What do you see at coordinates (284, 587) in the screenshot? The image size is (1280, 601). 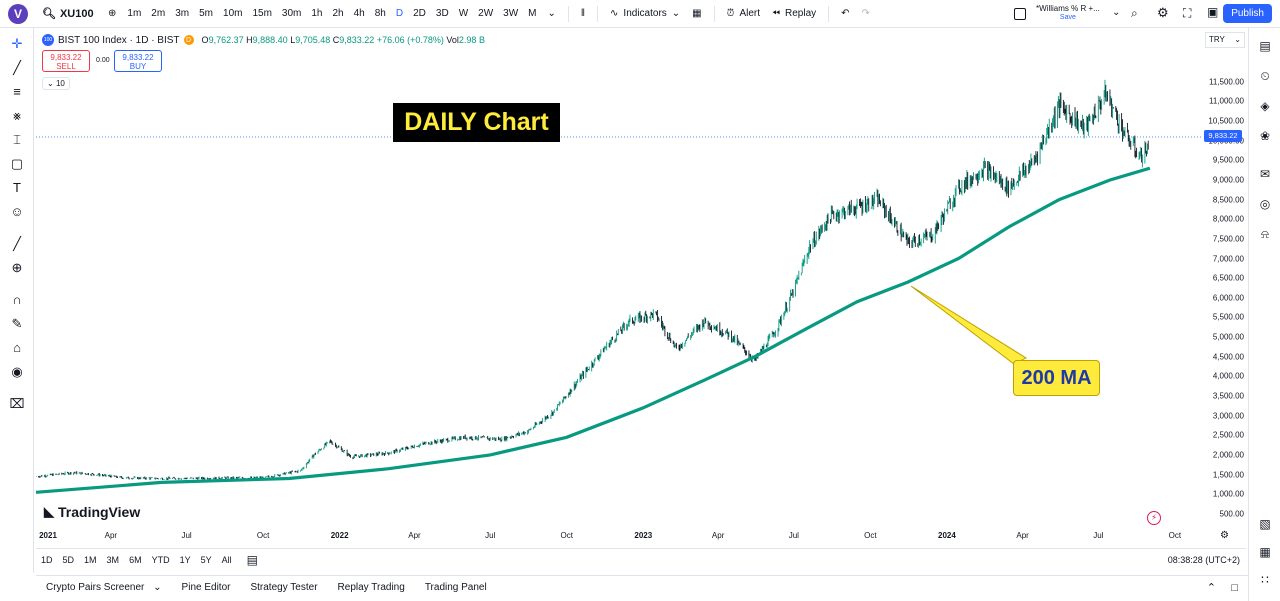 I see `bottom-tab: Strategy Tester` at bounding box center [284, 587].